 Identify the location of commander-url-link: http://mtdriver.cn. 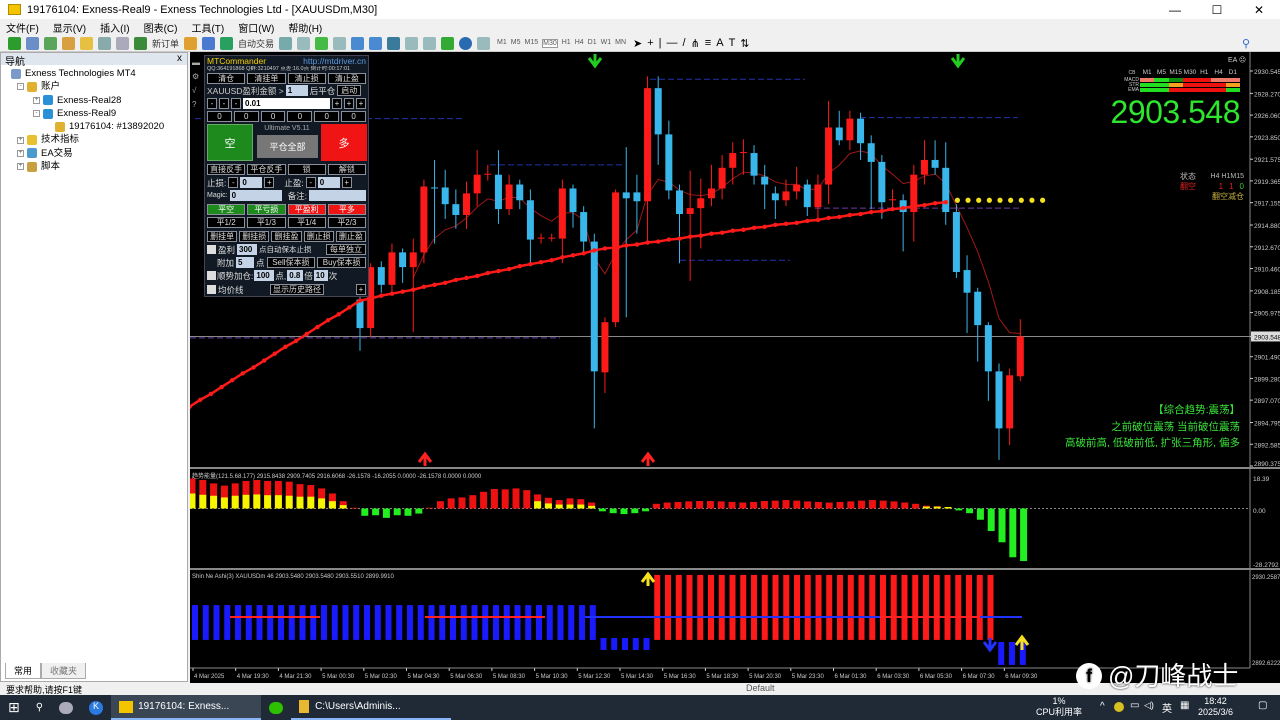
(334, 61).